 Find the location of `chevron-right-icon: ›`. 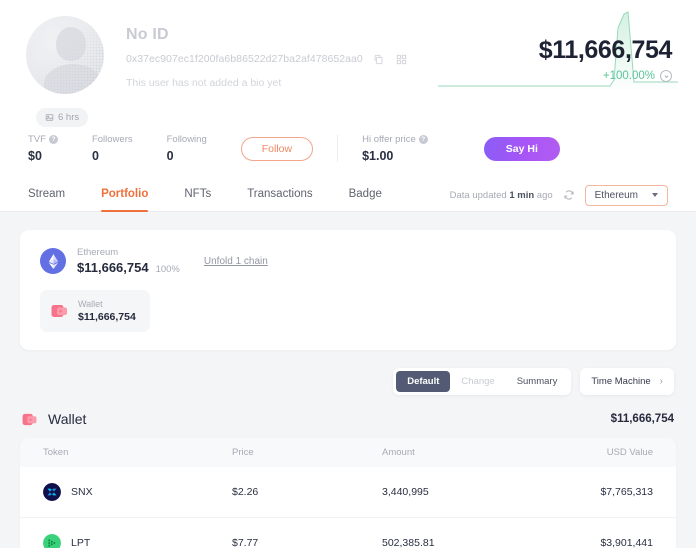

chevron-right-icon: › is located at coordinates (661, 381).